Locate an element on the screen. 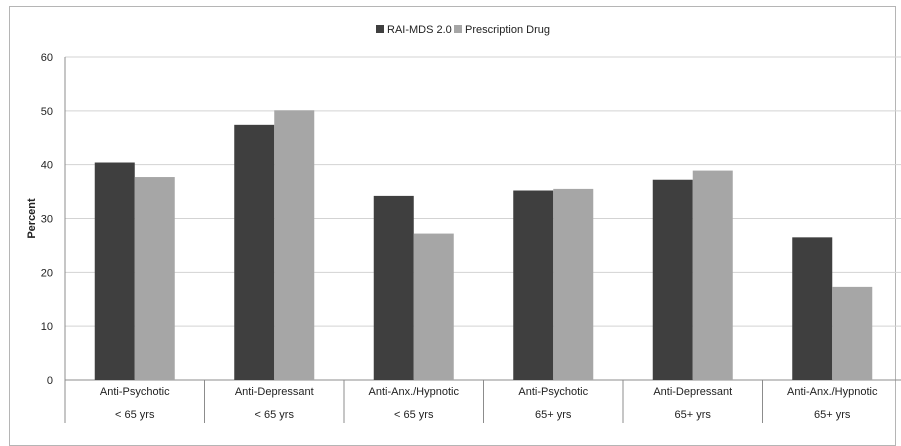 The width and height of the screenshot is (901, 446). y-tick-label: 20 is located at coordinates (47, 273).